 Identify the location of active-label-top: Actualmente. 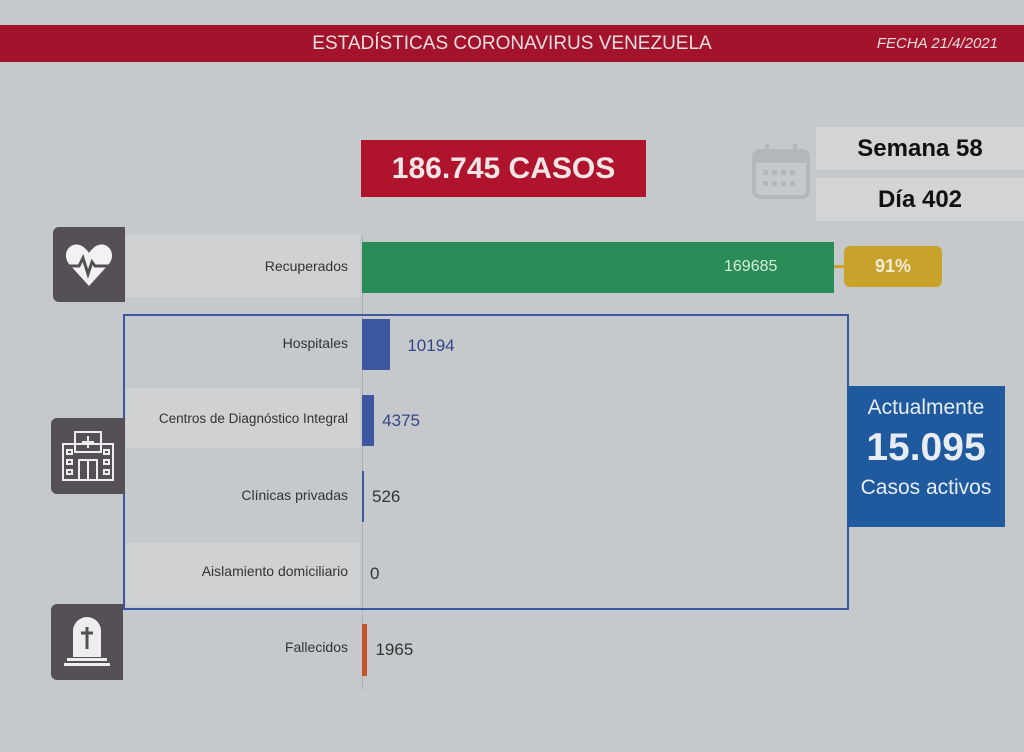
(926, 407).